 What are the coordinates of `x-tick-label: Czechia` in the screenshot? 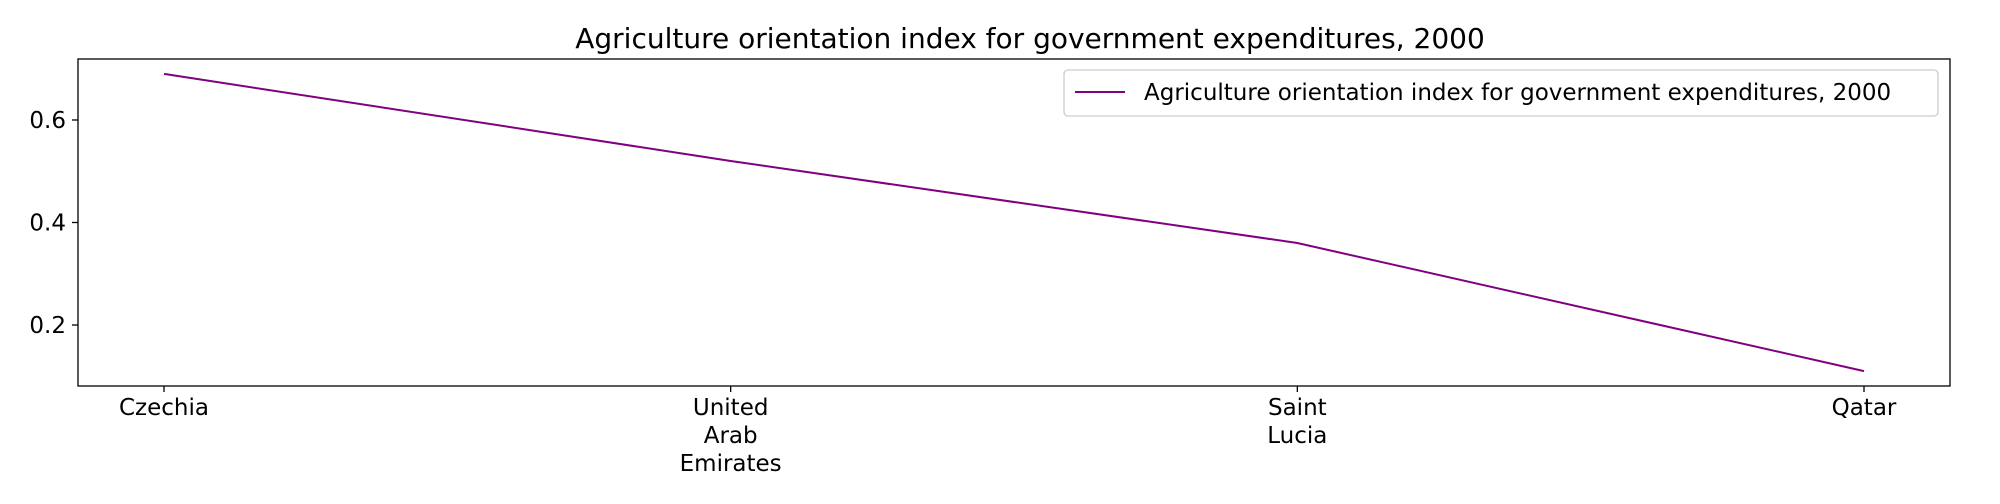 It's located at (164, 408).